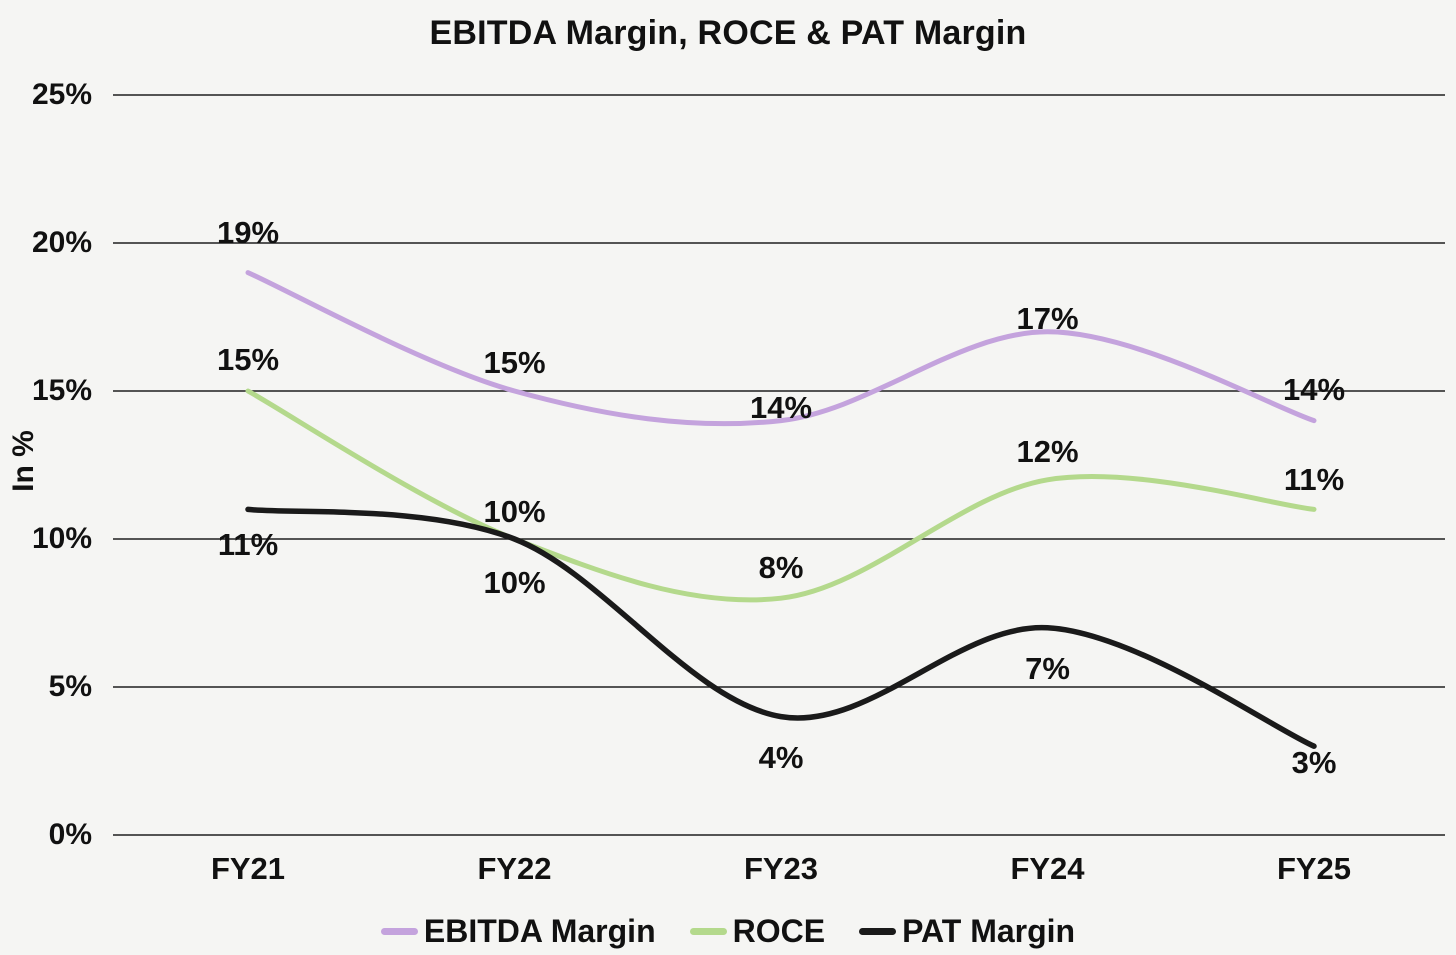 Image resolution: width=1456 pixels, height=955 pixels. What do you see at coordinates (514, 362) in the screenshot?
I see `data-label-ebitda-margin: 15%` at bounding box center [514, 362].